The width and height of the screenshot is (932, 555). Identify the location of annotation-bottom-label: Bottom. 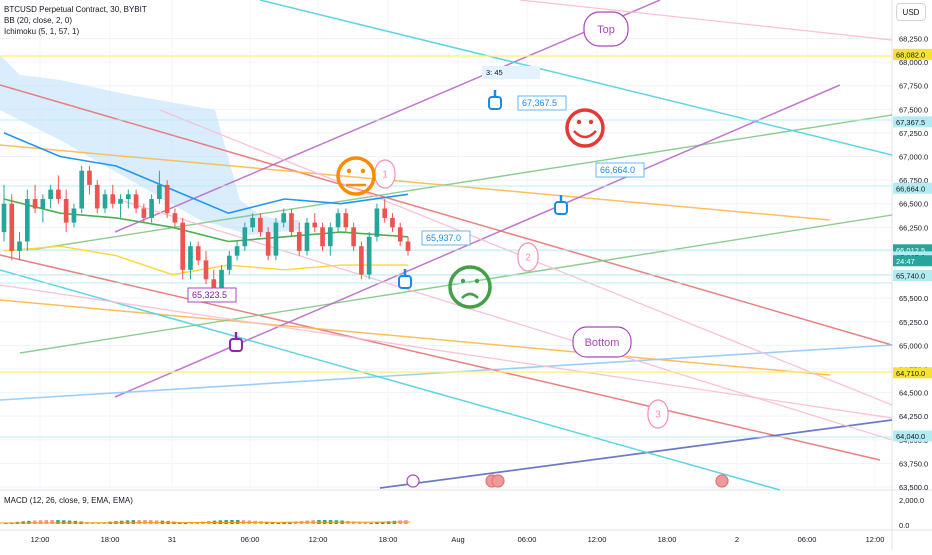
(602, 343).